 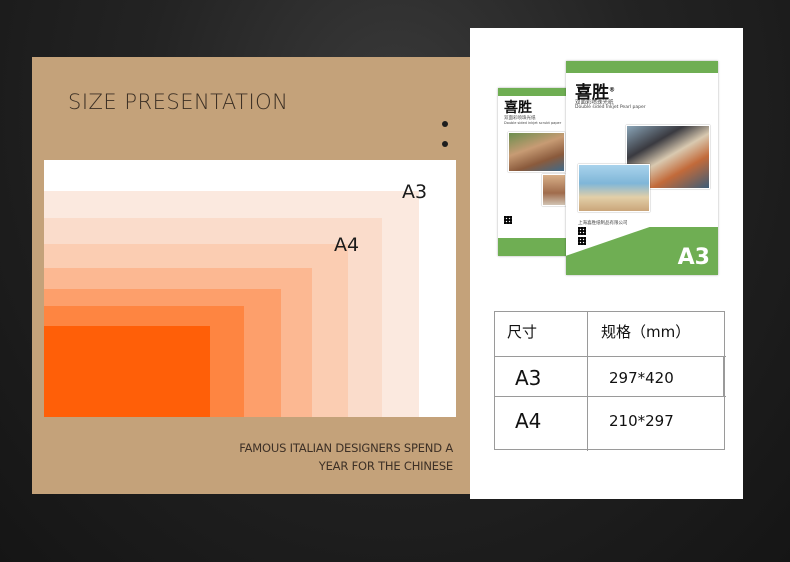 What do you see at coordinates (614, 188) in the screenshot?
I see `beach-photo` at bounding box center [614, 188].